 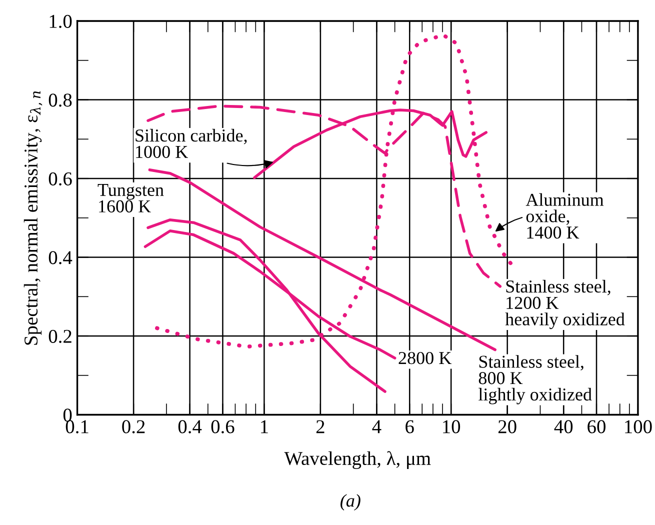 I want to click on x-tick-label: 2, so click(x=320, y=427).